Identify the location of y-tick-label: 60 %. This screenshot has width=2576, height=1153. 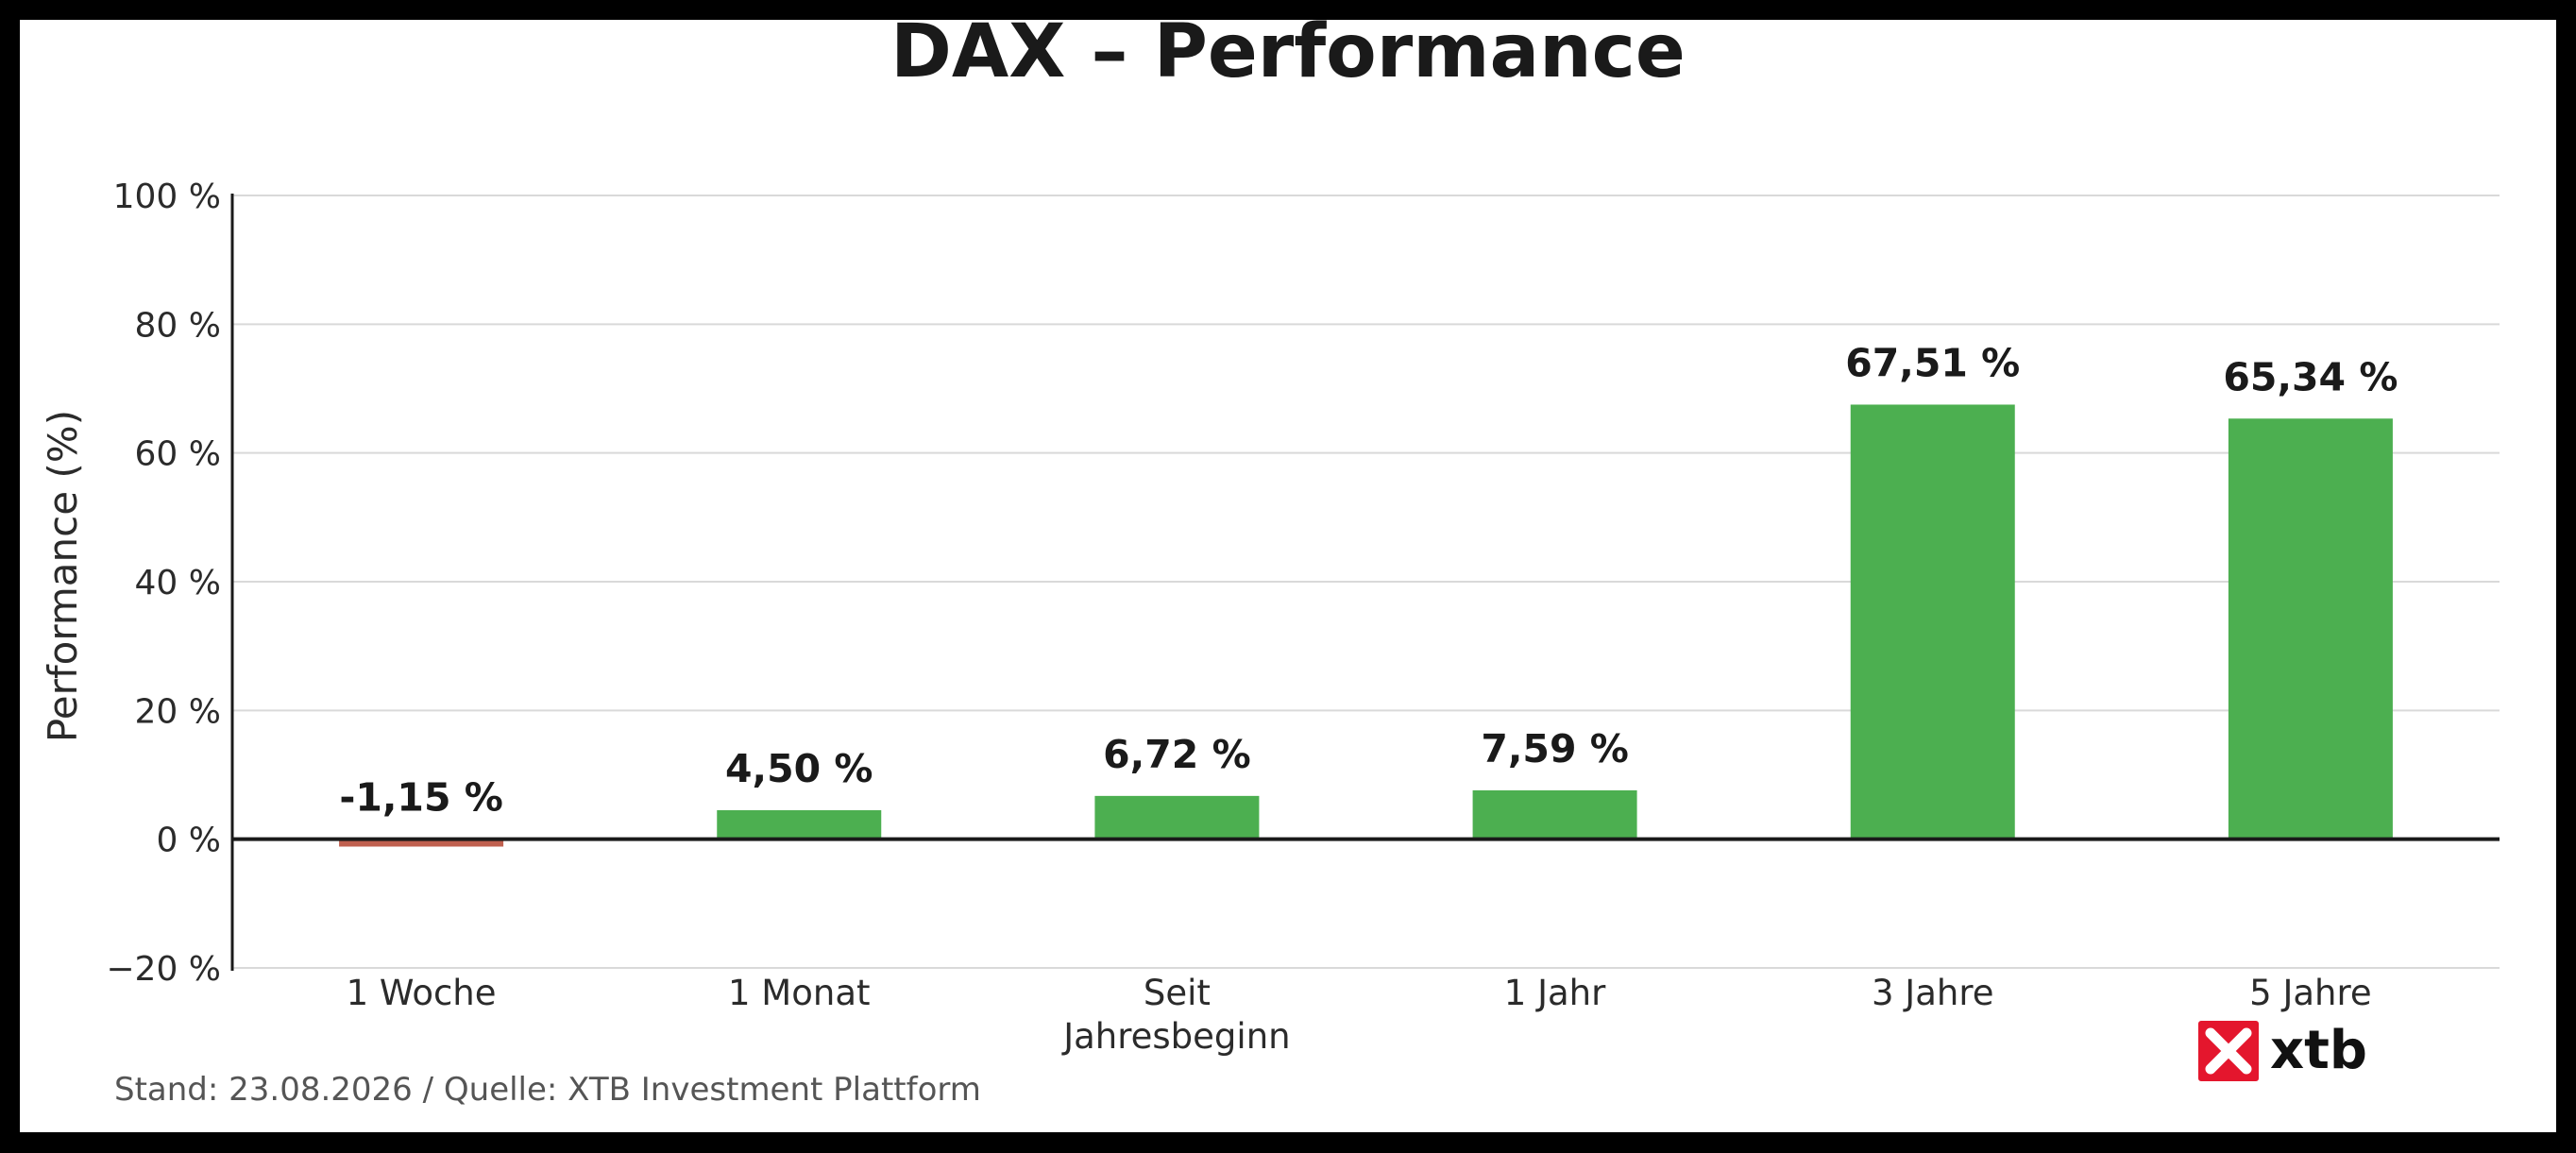
(178, 454).